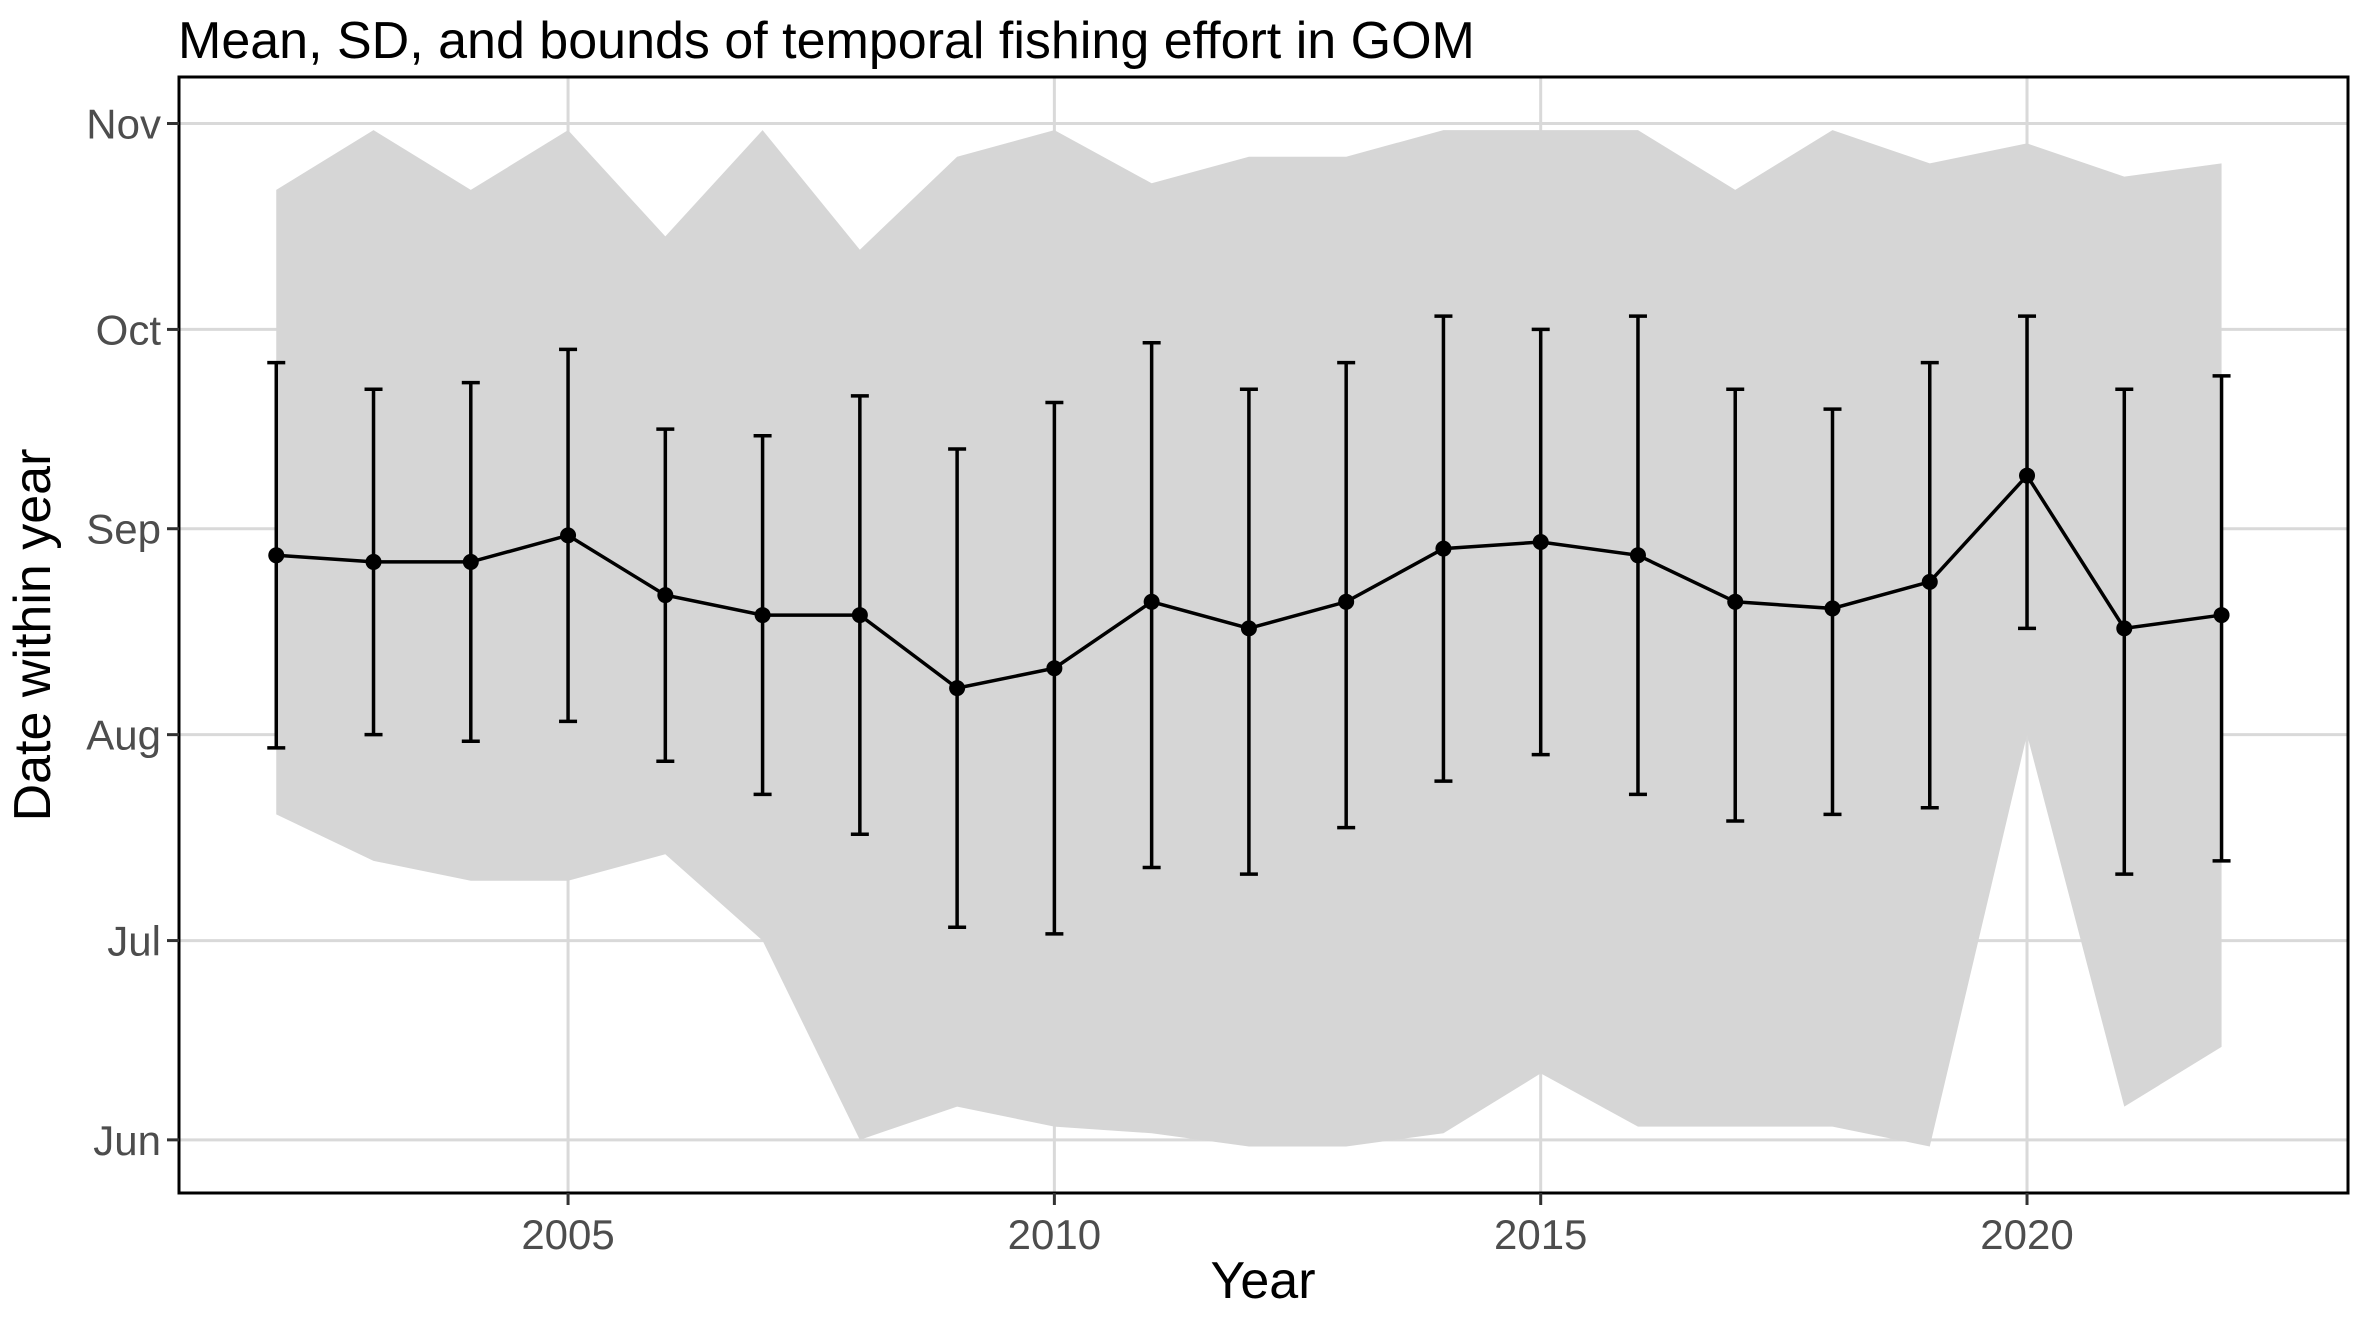 This screenshot has height=1324, width=2358. I want to click on x-tick-label: 2010, so click(1054, 1234).